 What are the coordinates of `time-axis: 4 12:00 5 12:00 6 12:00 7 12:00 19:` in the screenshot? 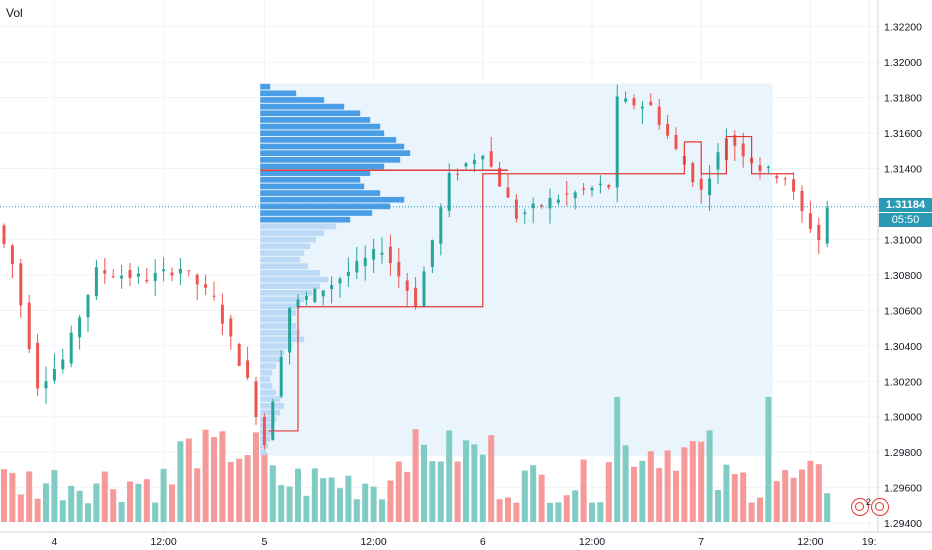 It's located at (466, 540).